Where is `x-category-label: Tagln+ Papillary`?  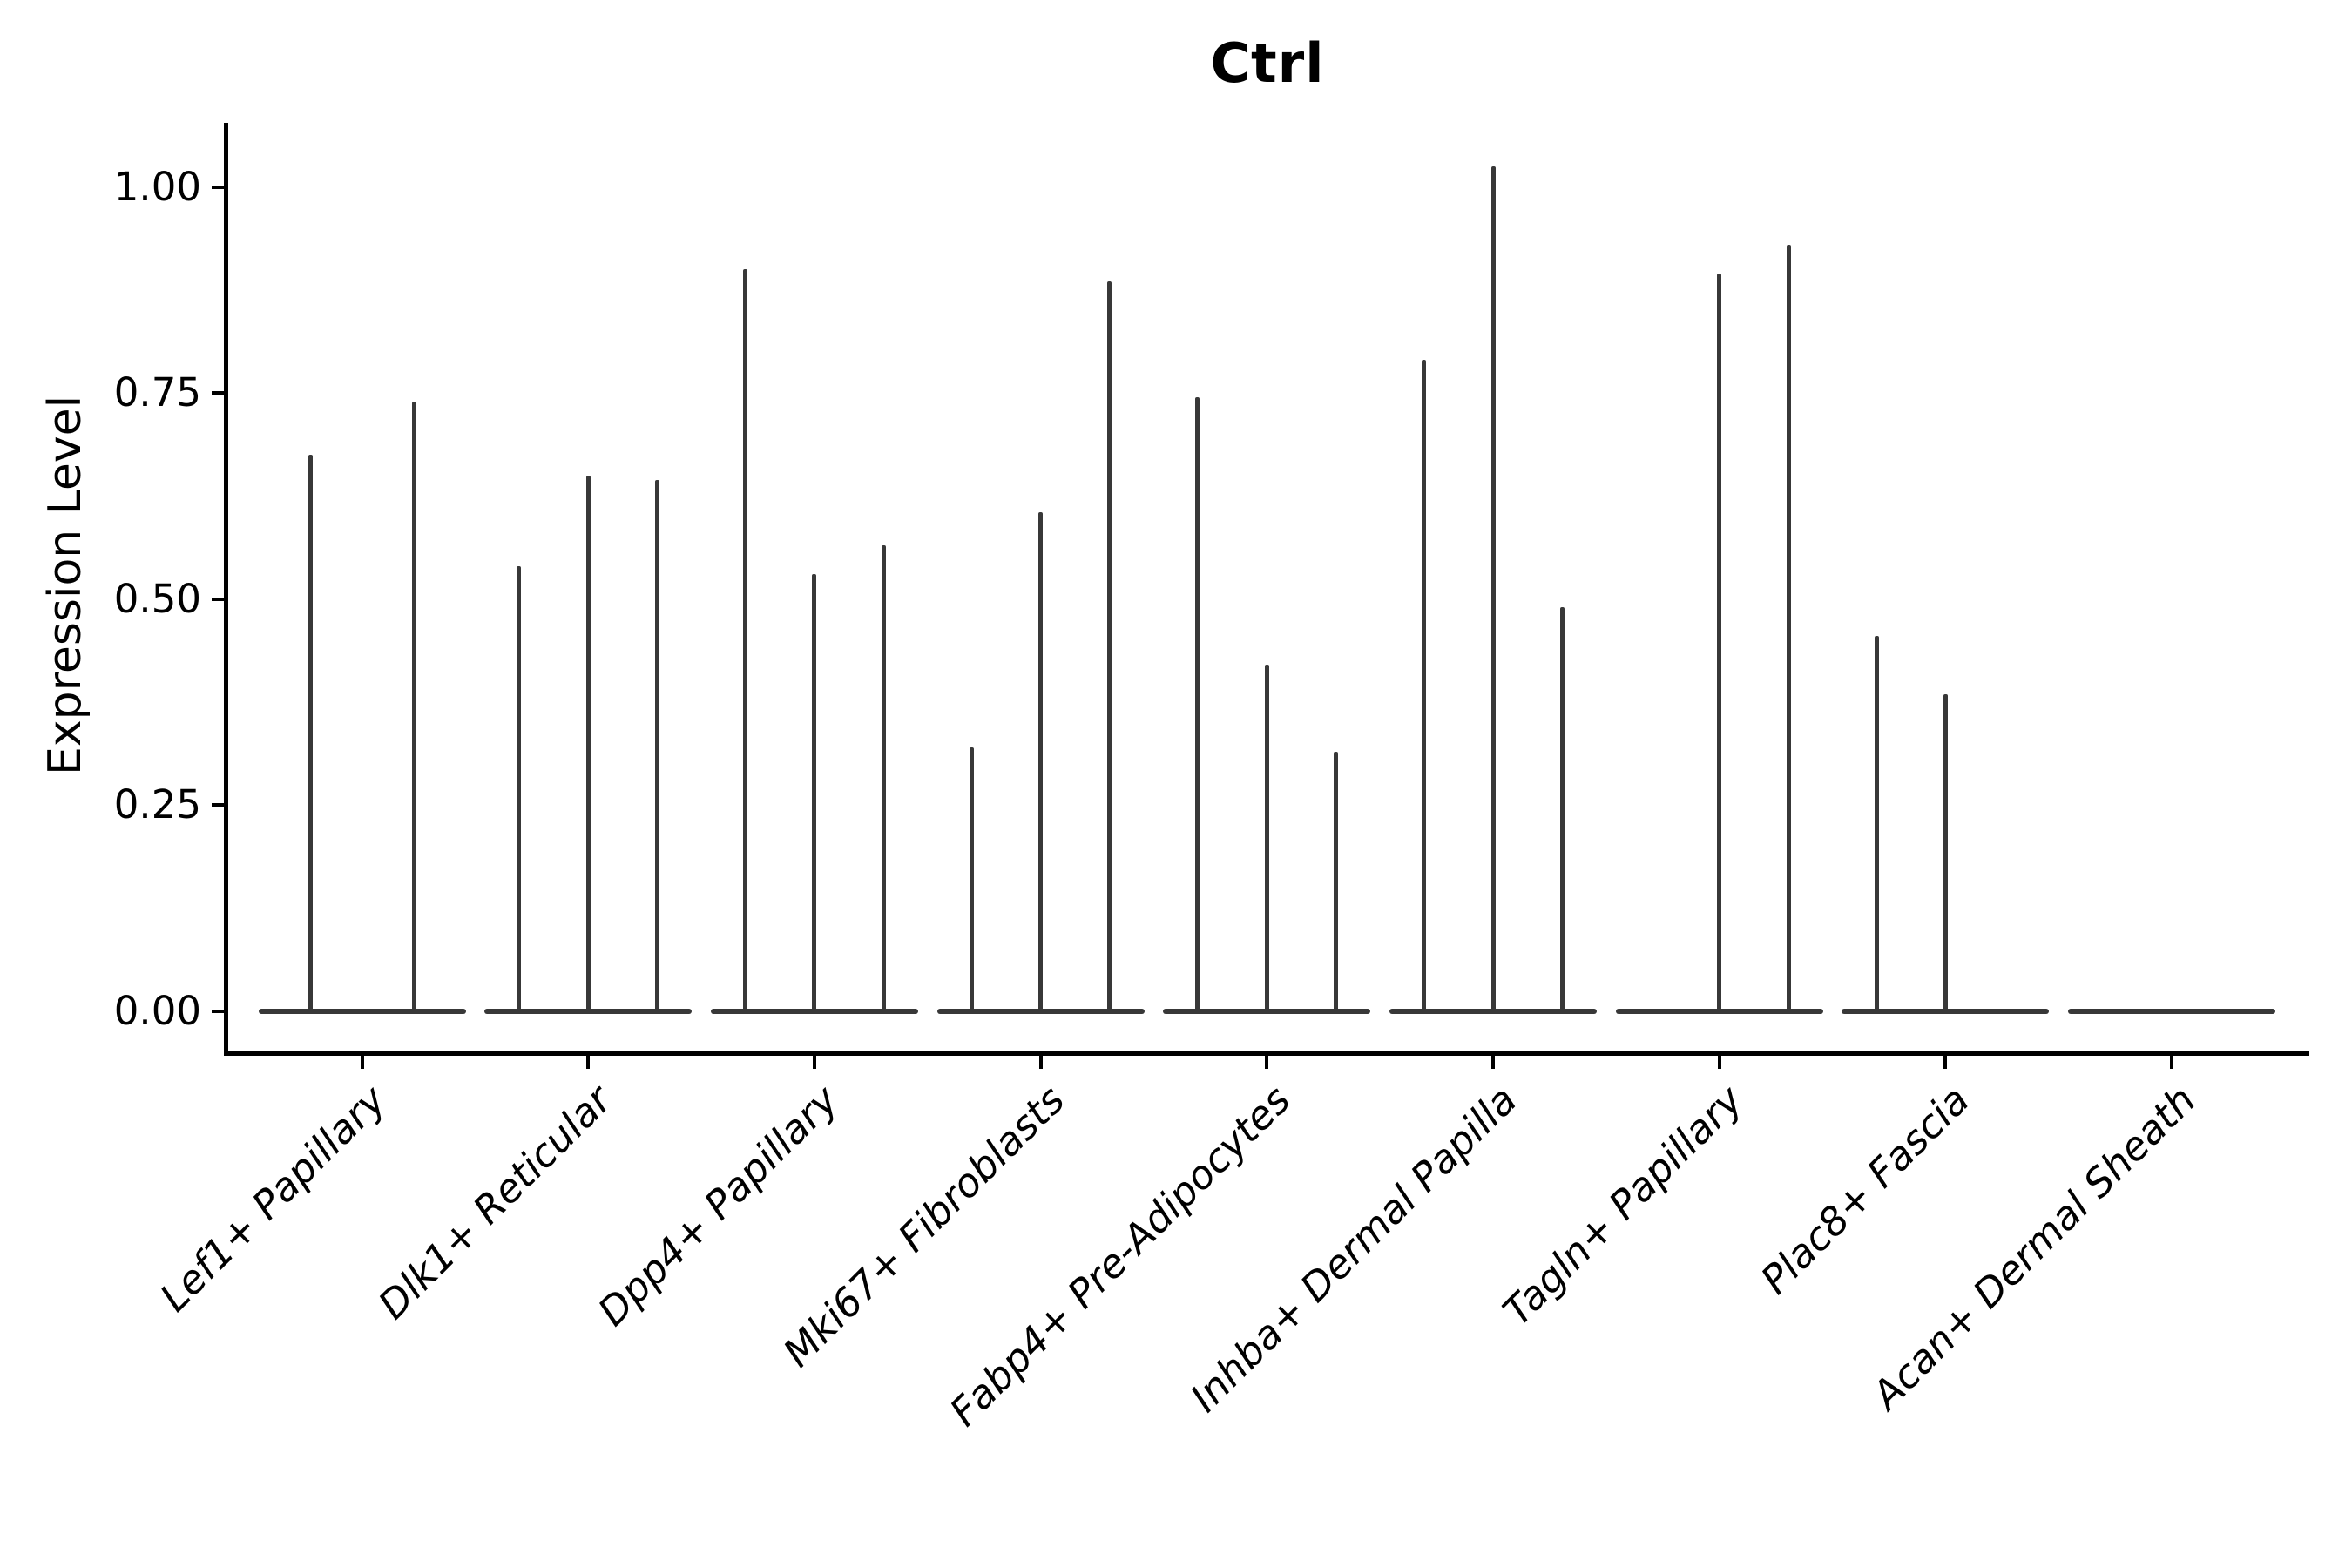 x-category-label: Tagln+ Papillary is located at coordinates (1624, 1206).